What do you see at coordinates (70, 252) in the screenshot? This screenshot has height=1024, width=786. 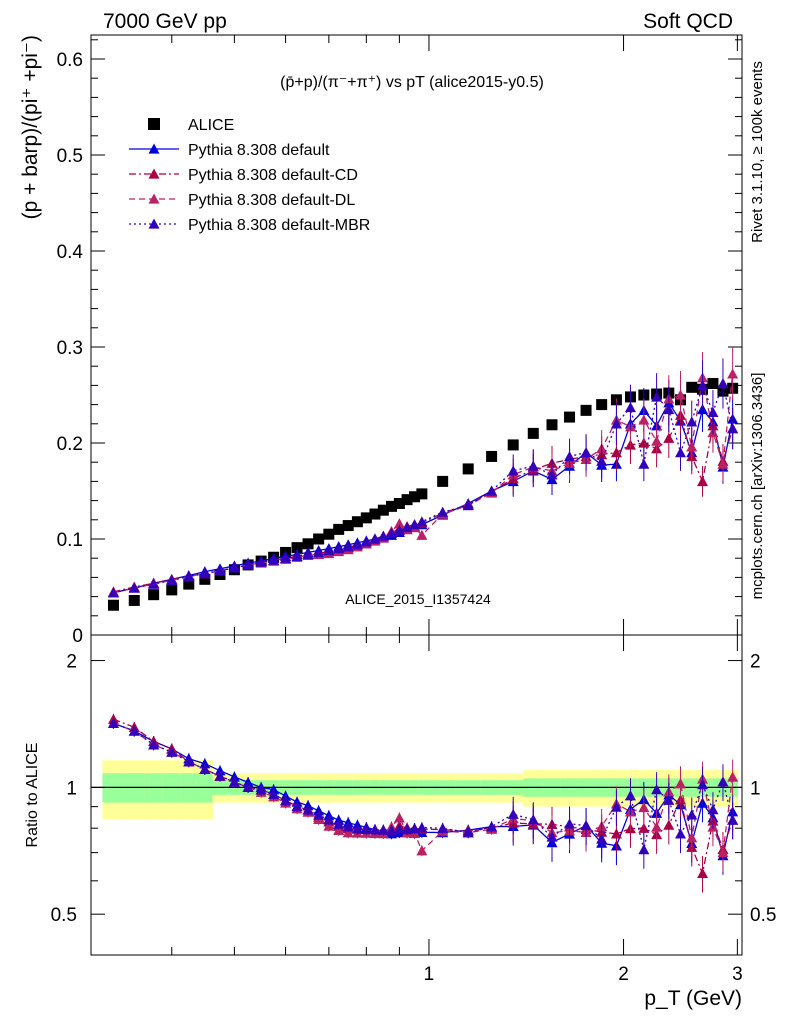 I see `y-tick-label: 0.4` at bounding box center [70, 252].